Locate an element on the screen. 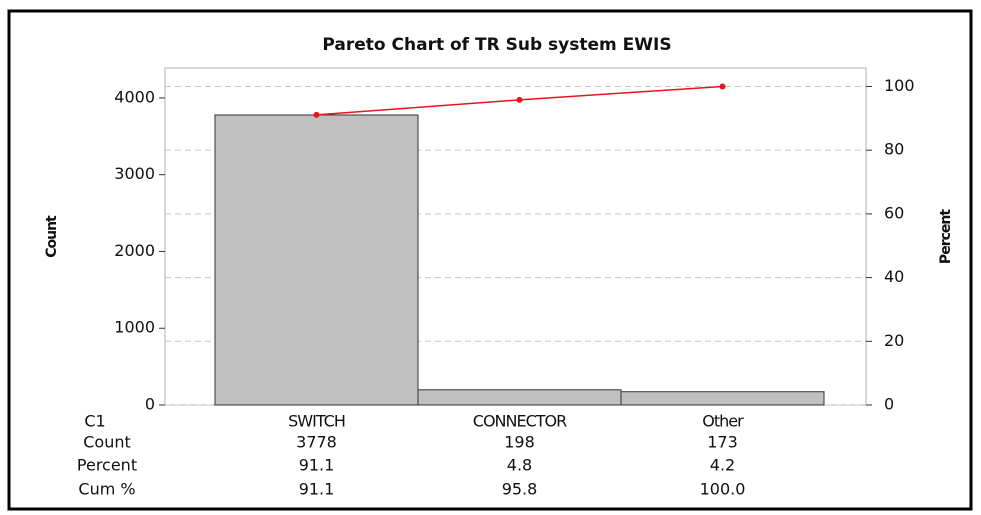  chart-title: Pareto Chart of TR Sub system EWIS is located at coordinates (496, 45).